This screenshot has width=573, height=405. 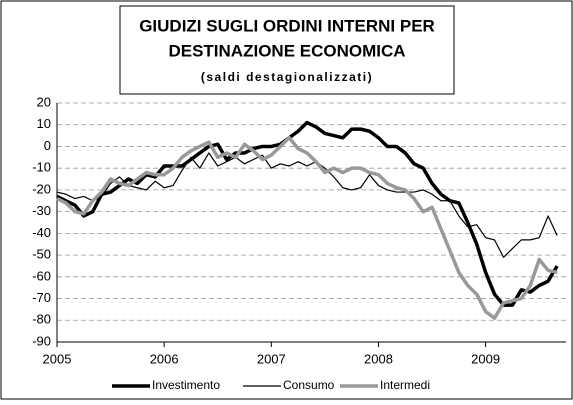 I want to click on title-box, so click(x=287, y=50).